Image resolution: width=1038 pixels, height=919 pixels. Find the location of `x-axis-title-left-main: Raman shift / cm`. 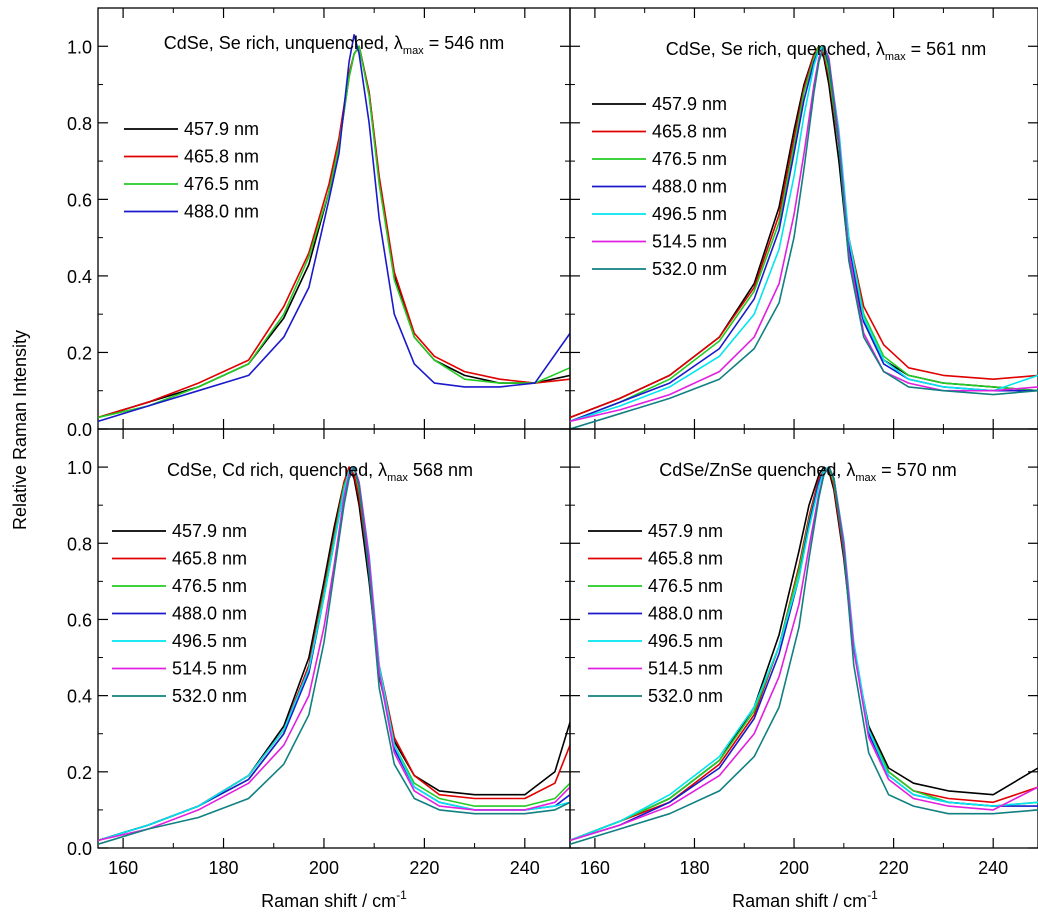

x-axis-title-left-main: Raman shift / cm is located at coordinates (328, 901).